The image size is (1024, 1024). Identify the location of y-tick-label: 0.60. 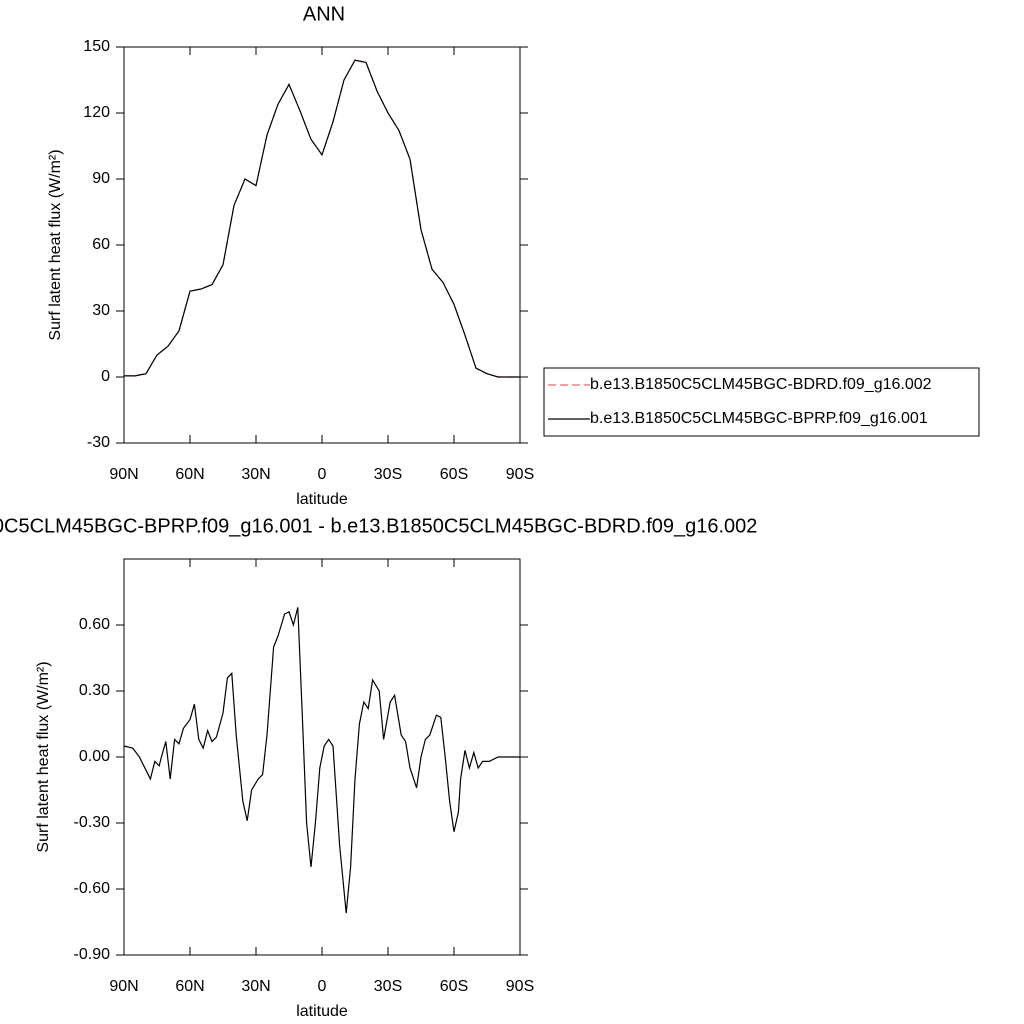
(94, 624).